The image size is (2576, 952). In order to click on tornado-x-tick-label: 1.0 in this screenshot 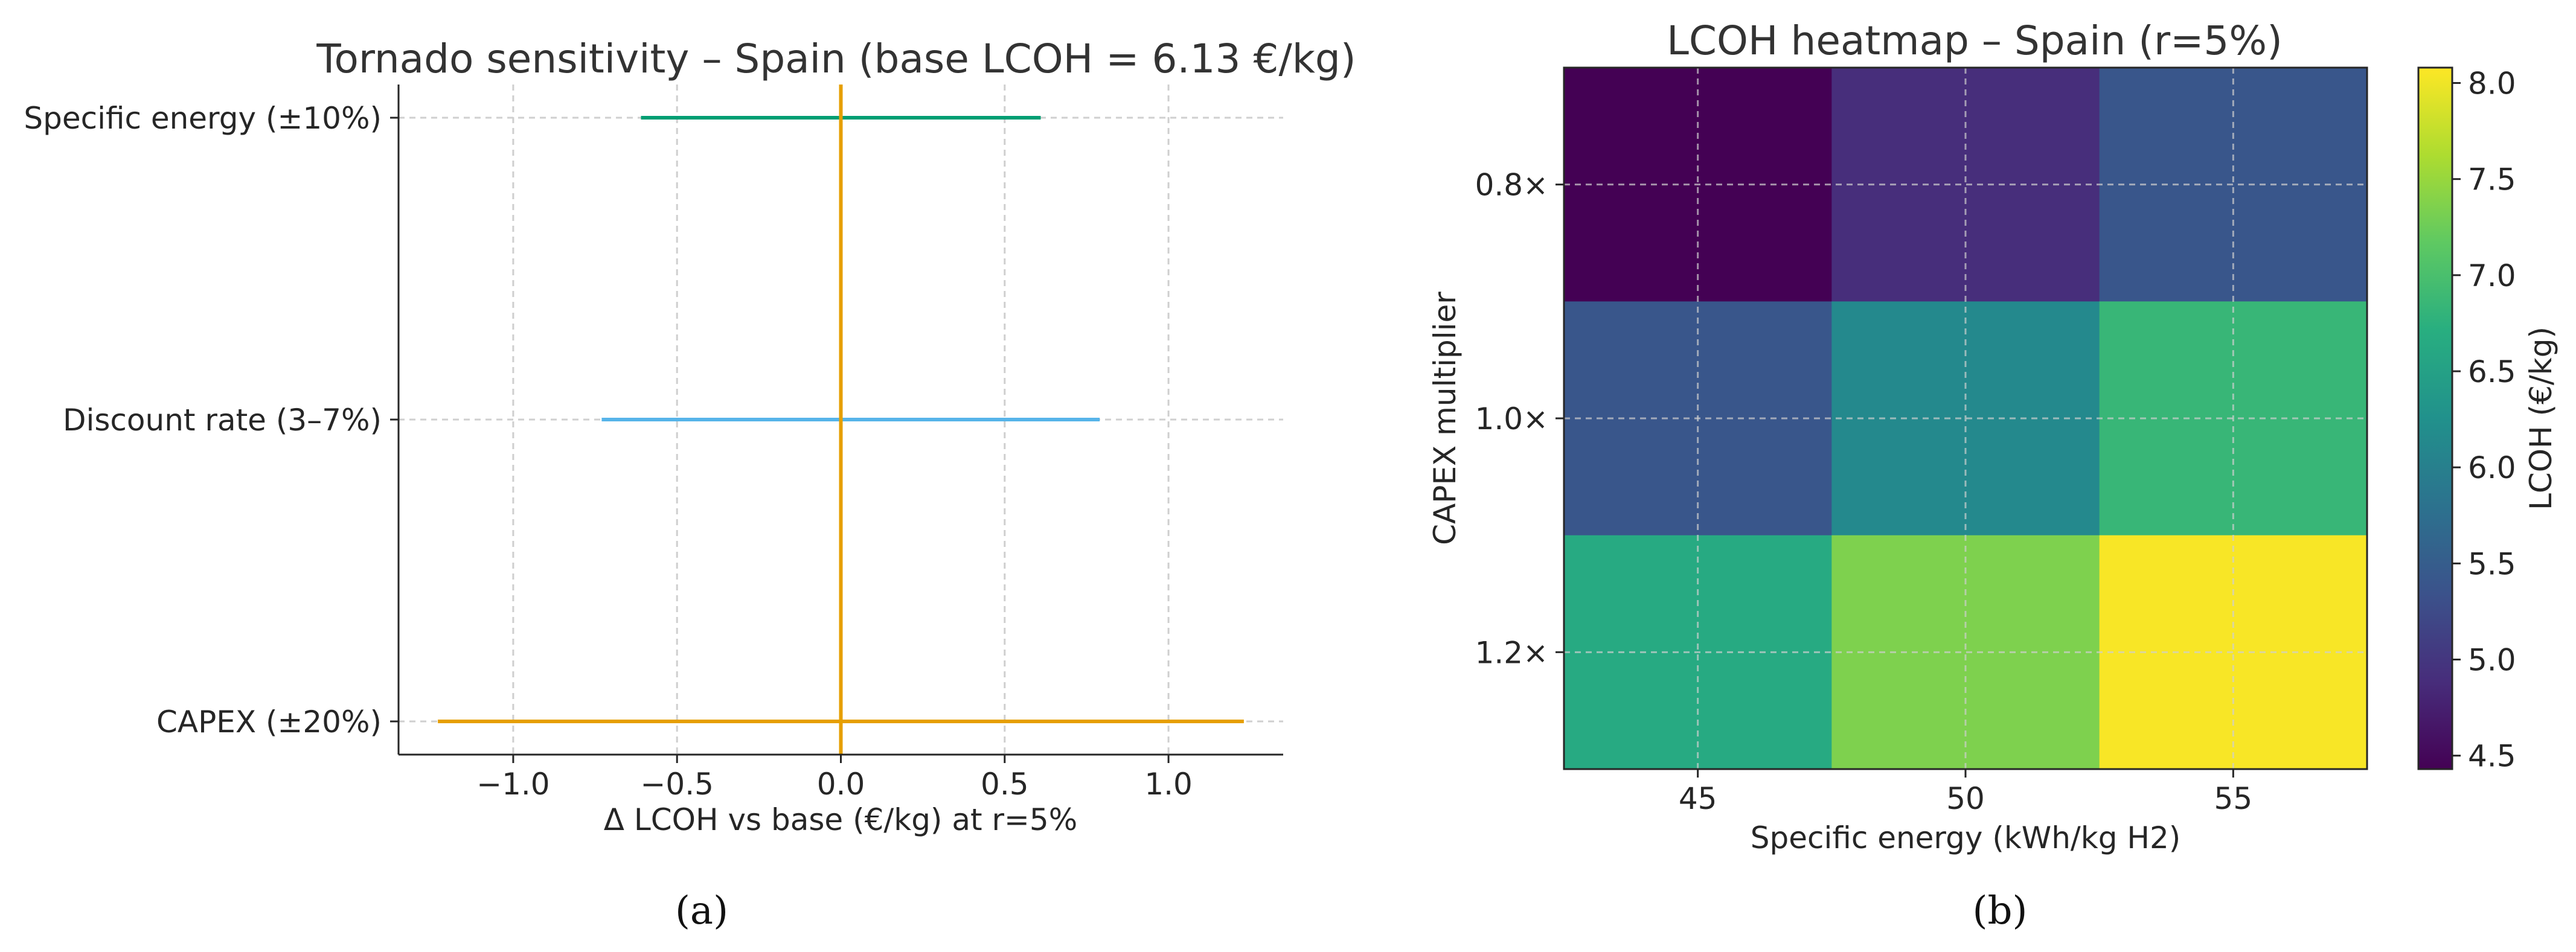, I will do `click(1168, 785)`.